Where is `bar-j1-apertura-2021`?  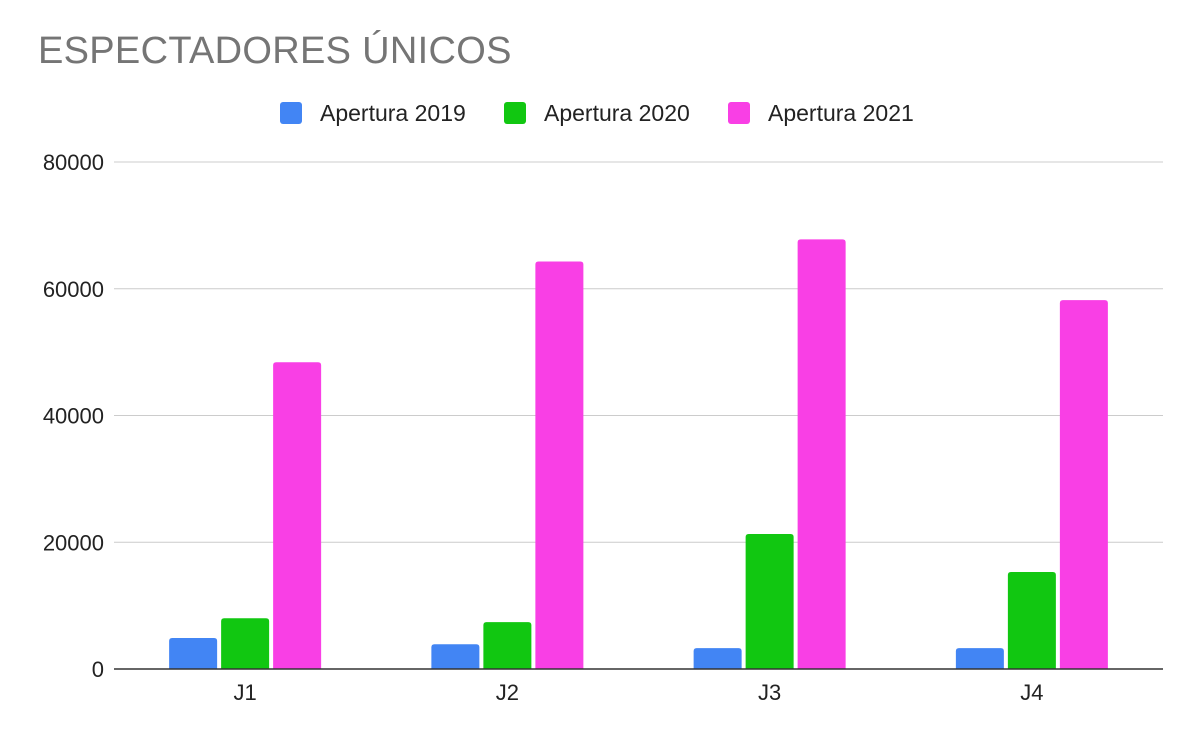 bar-j1-apertura-2021 is located at coordinates (297, 515).